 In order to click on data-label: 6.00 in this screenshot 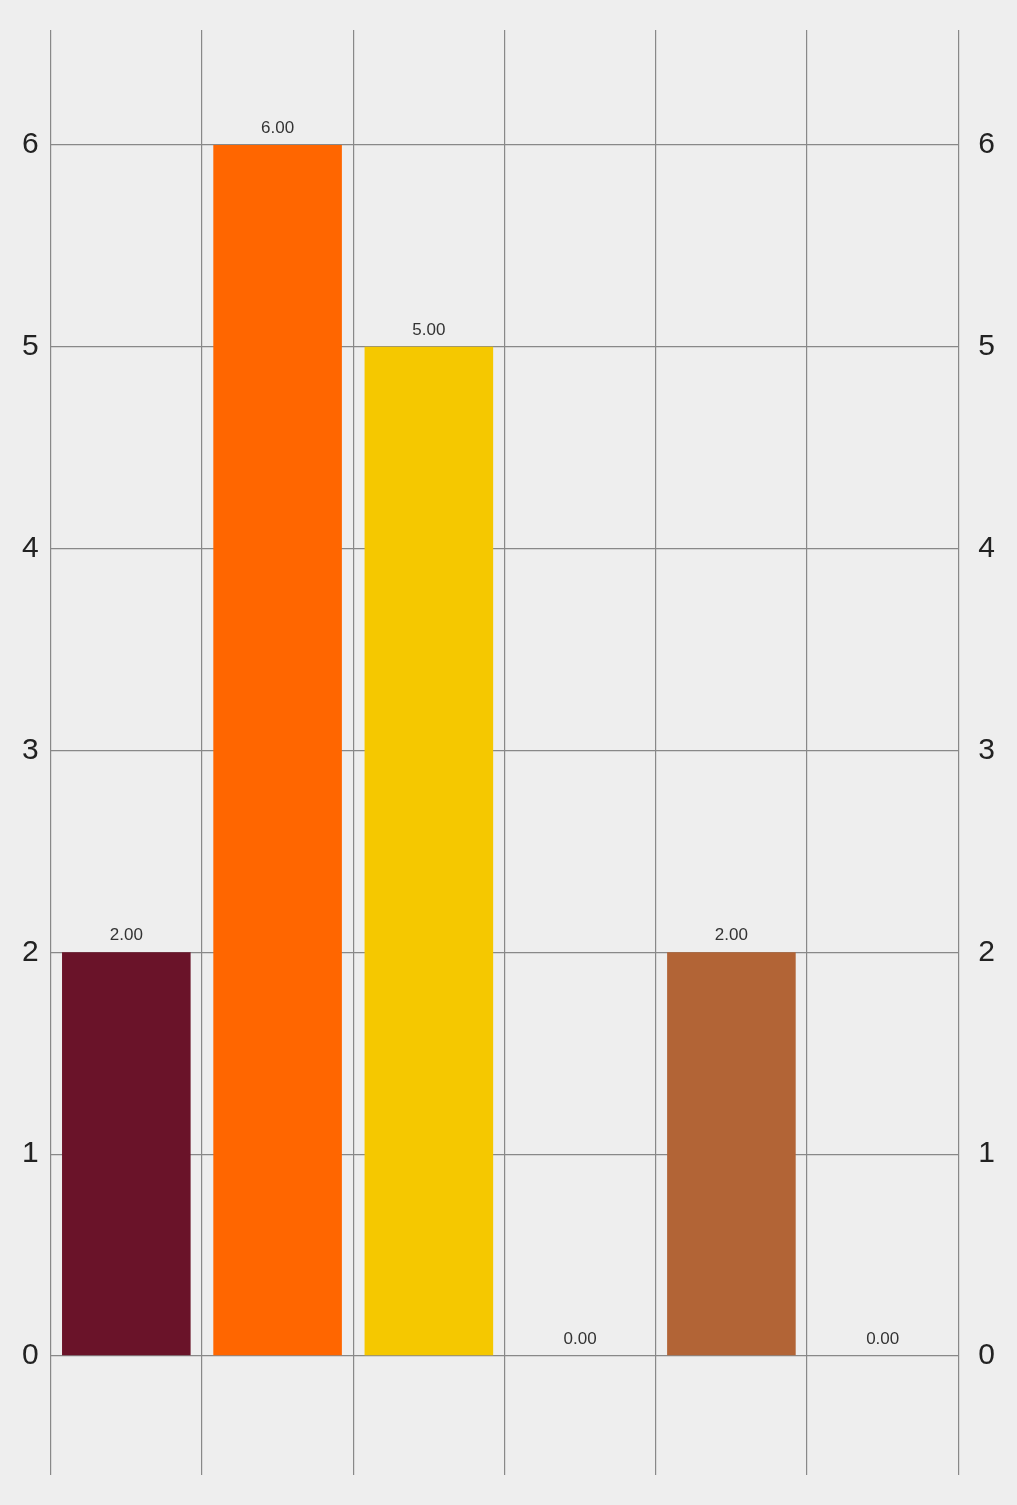, I will do `click(278, 128)`.